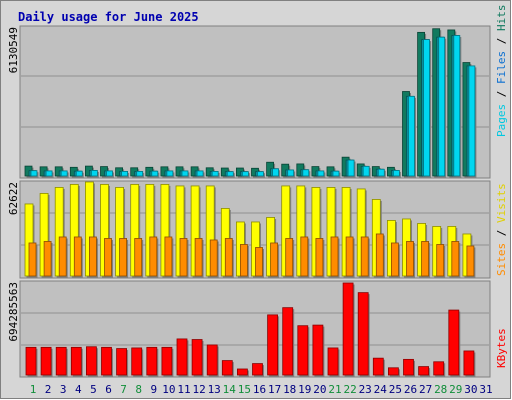  Describe the element at coordinates (13, 312) in the screenshot. I see `y-max-label-kbytes: 694285563` at that location.